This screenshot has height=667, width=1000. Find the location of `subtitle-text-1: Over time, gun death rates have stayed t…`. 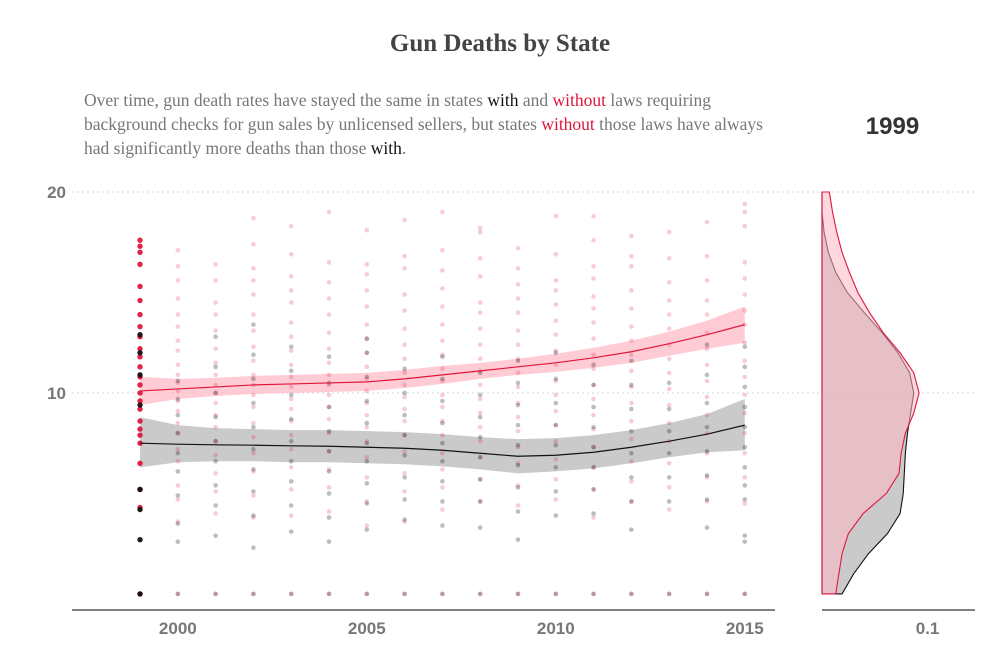

subtitle-text-1: Over time, gun death rates have stayed t… is located at coordinates (286, 100).